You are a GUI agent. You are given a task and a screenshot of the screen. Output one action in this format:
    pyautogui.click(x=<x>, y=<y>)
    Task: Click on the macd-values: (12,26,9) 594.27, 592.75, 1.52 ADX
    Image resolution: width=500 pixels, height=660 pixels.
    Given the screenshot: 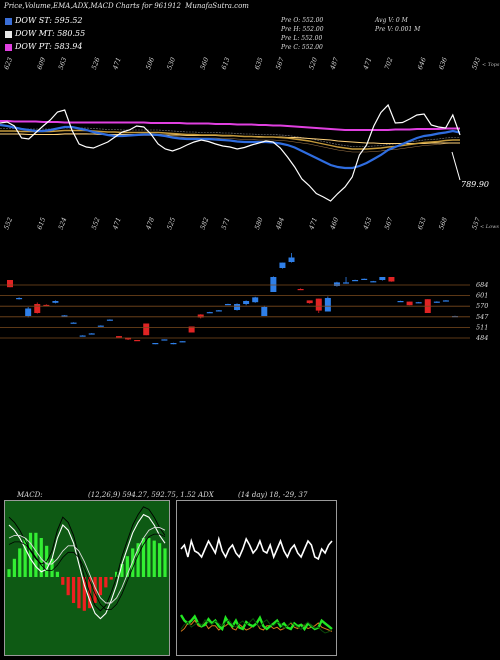 What is the action you would take?
    pyautogui.click(x=151, y=495)
    